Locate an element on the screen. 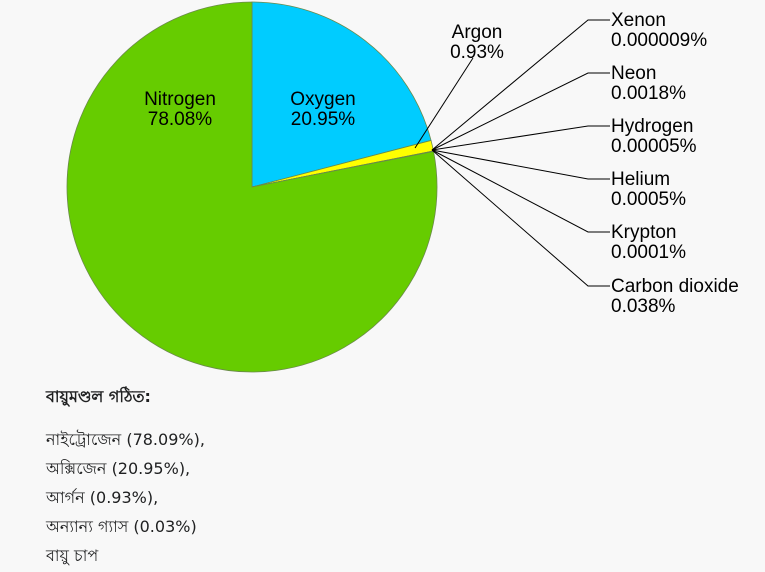 The image size is (765, 572). leader-line-krypton is located at coordinates (520, 191).